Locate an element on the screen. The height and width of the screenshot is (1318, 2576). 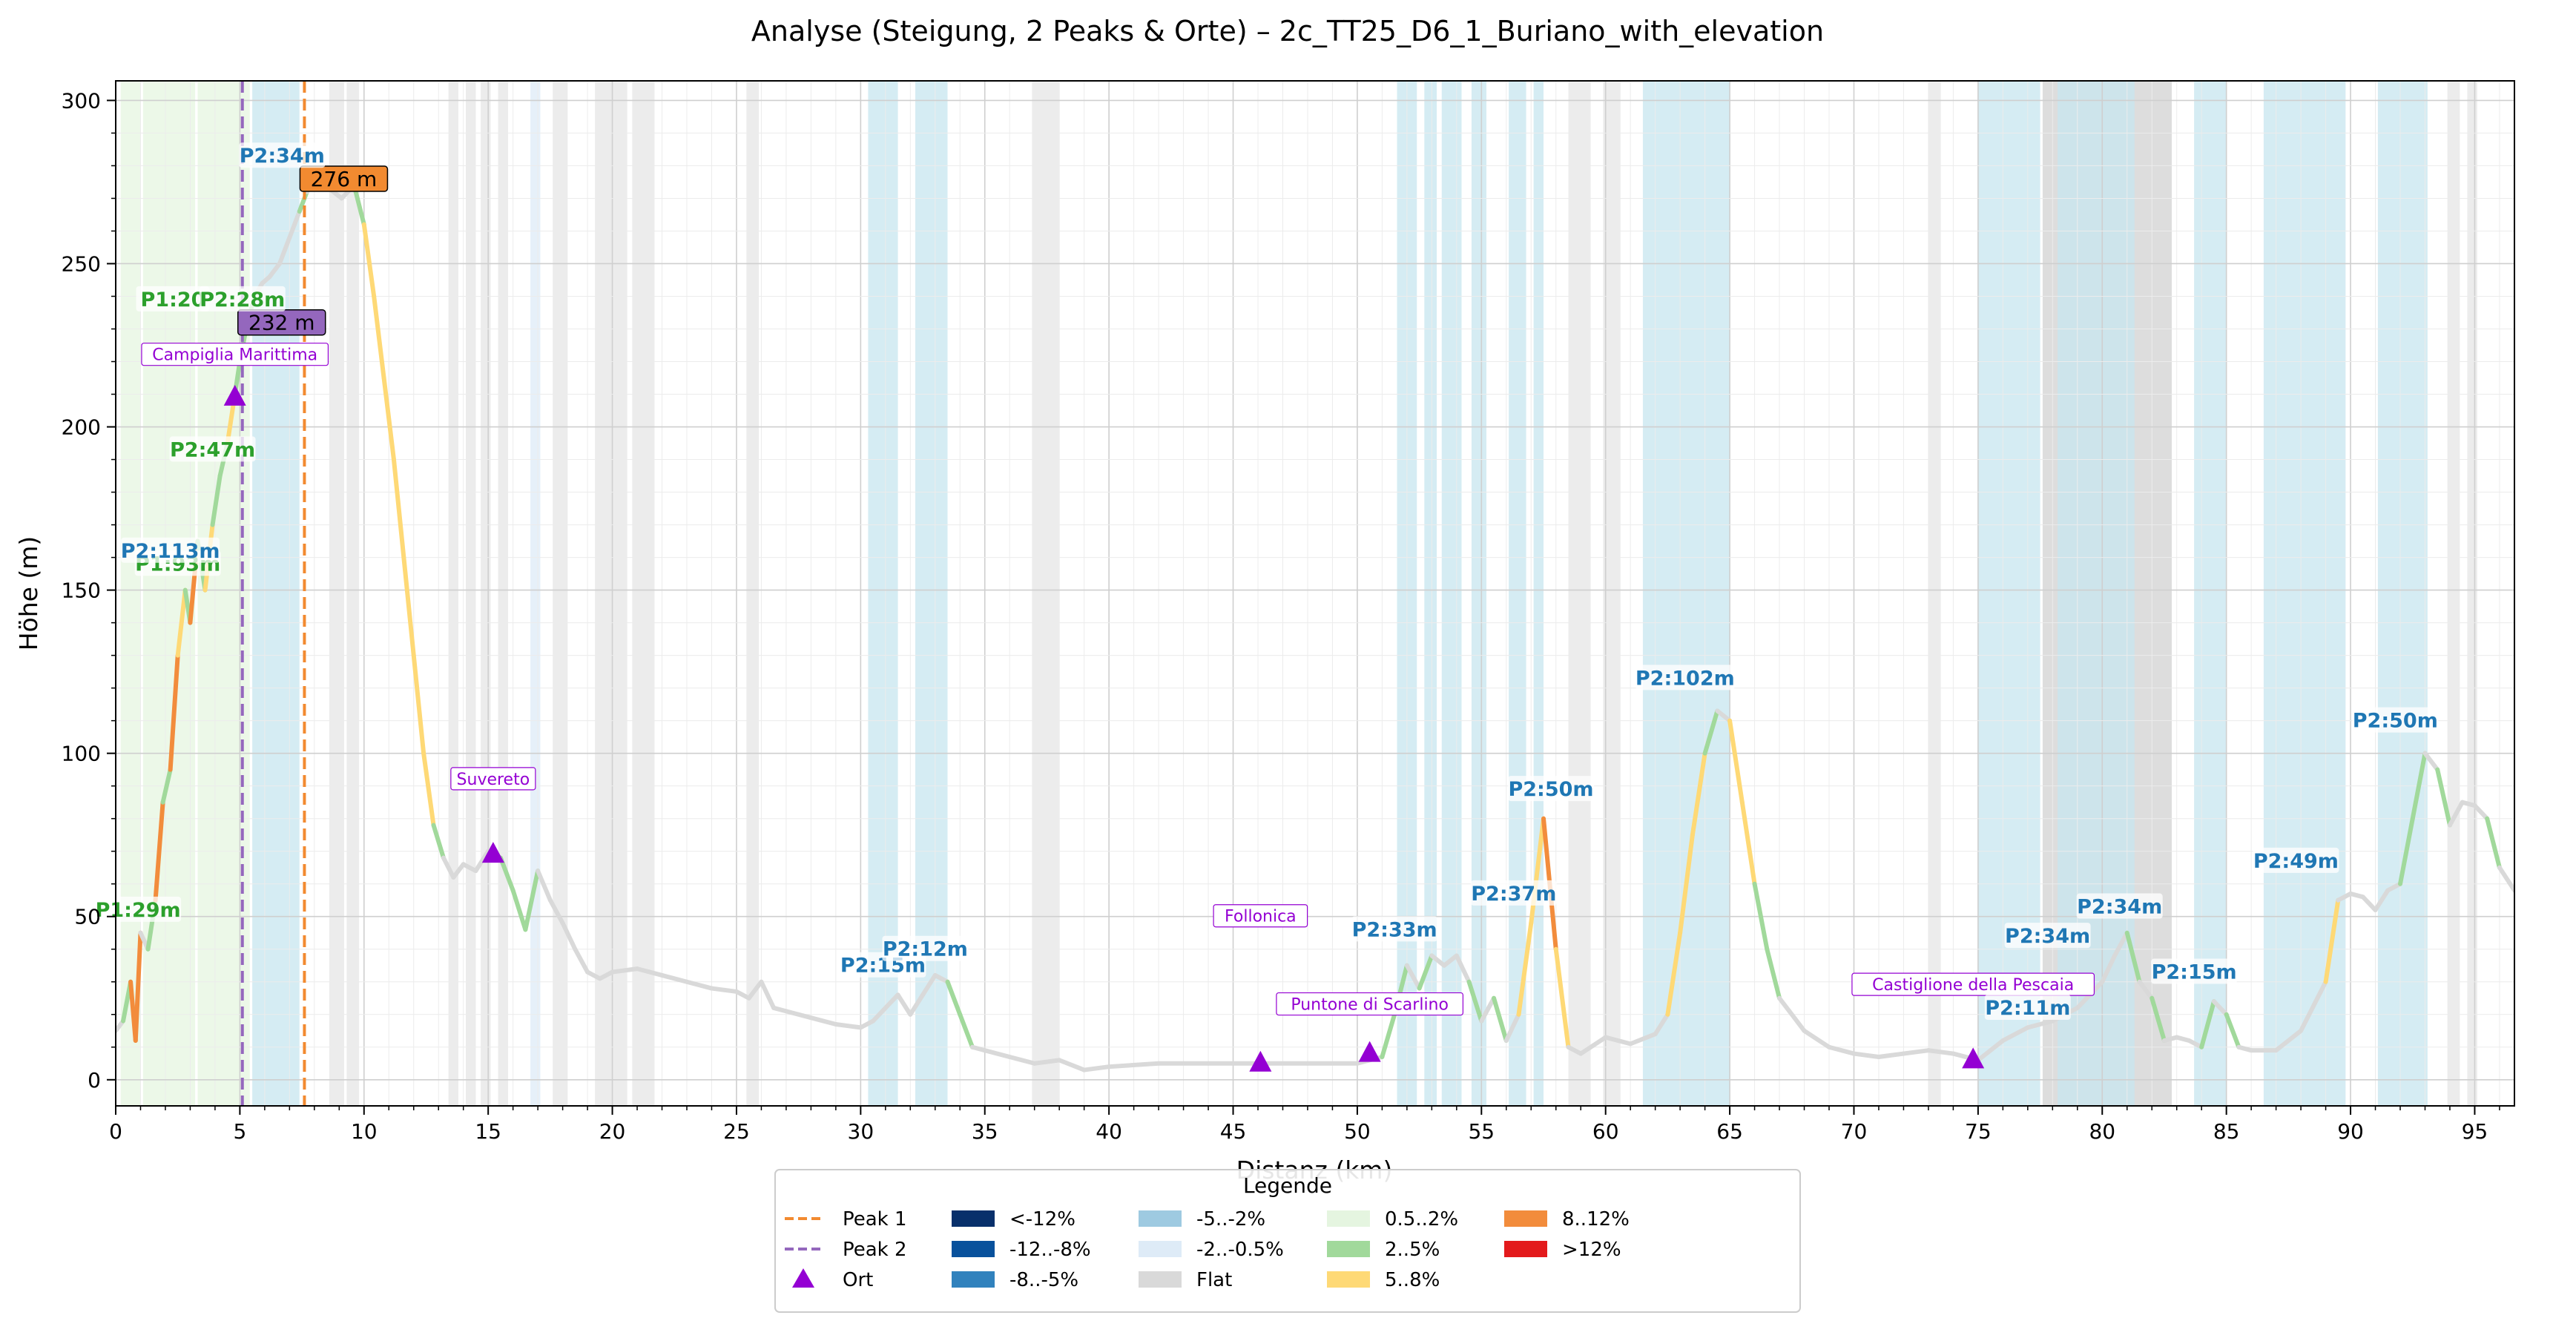
climb-label: P1:29m is located at coordinates (138, 910).